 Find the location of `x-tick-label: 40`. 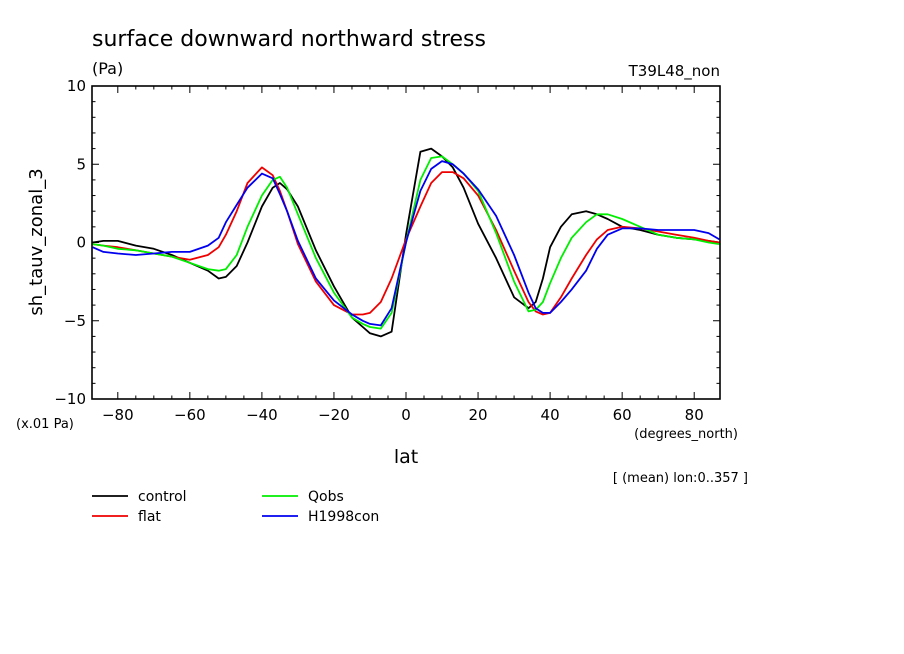

x-tick-label: 40 is located at coordinates (550, 415).